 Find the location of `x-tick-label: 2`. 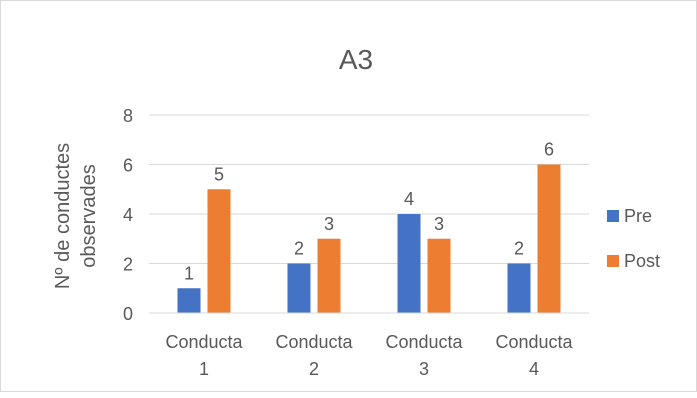

x-tick-label: 2 is located at coordinates (314, 369).